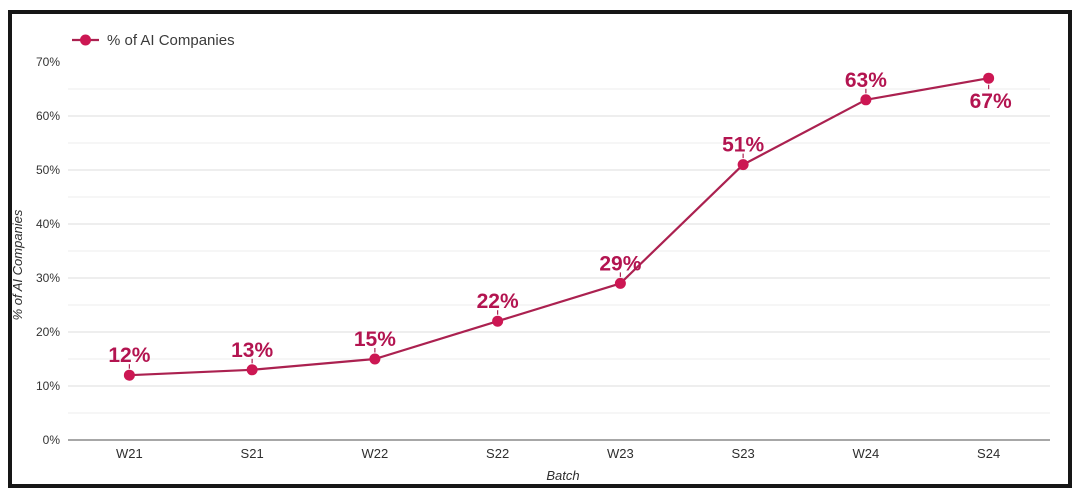 This screenshot has width=1080, height=500. What do you see at coordinates (743, 145) in the screenshot?
I see `data-point-label: 51%` at bounding box center [743, 145].